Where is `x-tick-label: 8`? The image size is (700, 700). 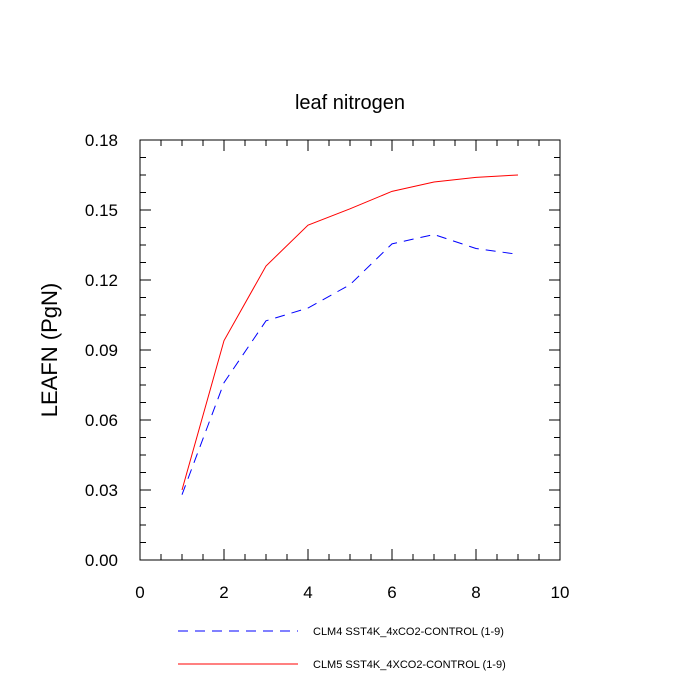
x-tick-label: 8 is located at coordinates (475, 592).